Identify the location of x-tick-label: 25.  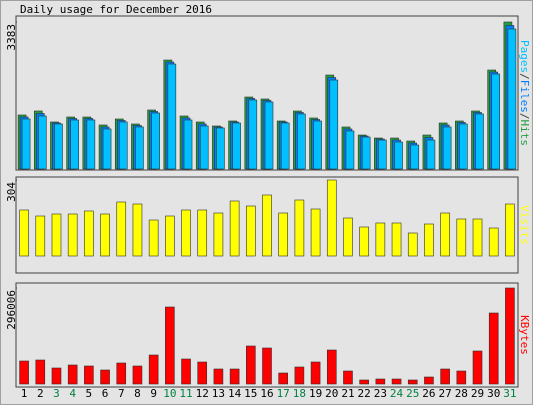
(412, 393).